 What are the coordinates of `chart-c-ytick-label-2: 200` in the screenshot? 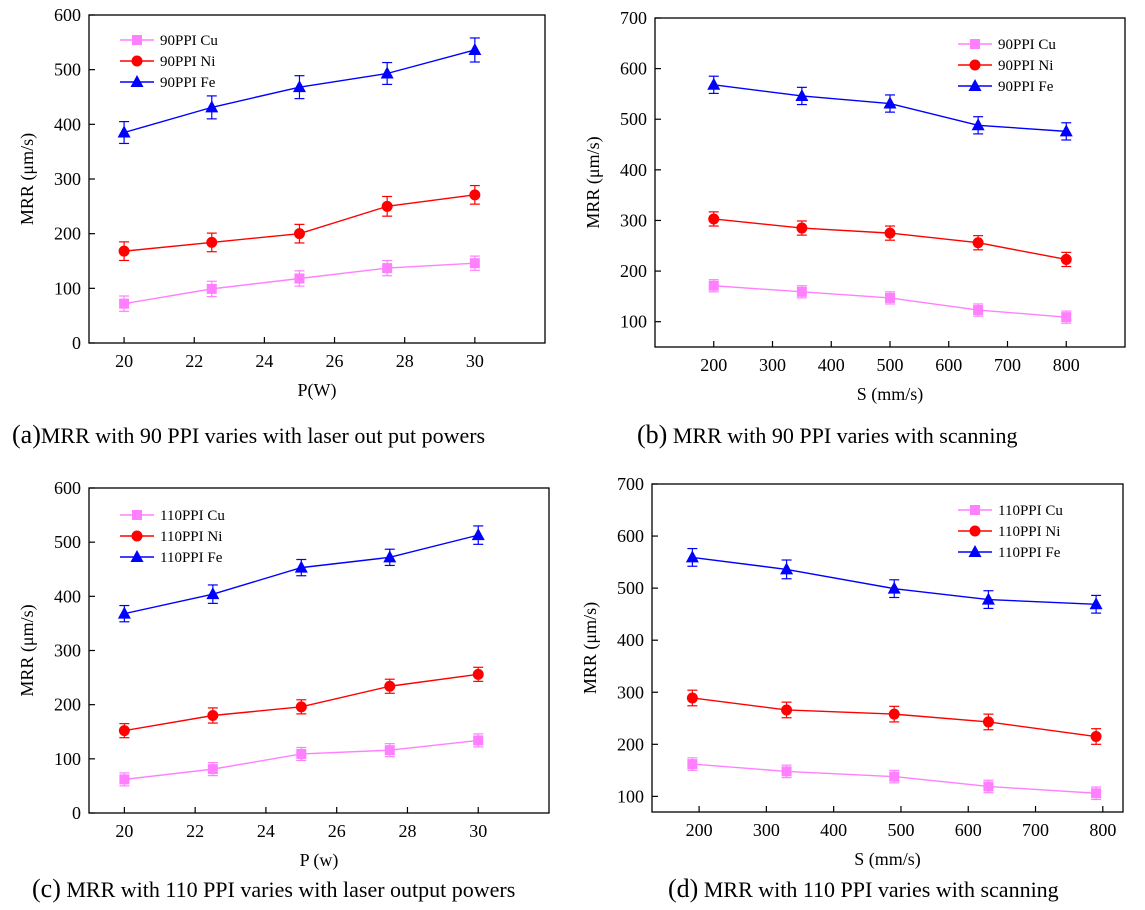 It's located at (67, 705).